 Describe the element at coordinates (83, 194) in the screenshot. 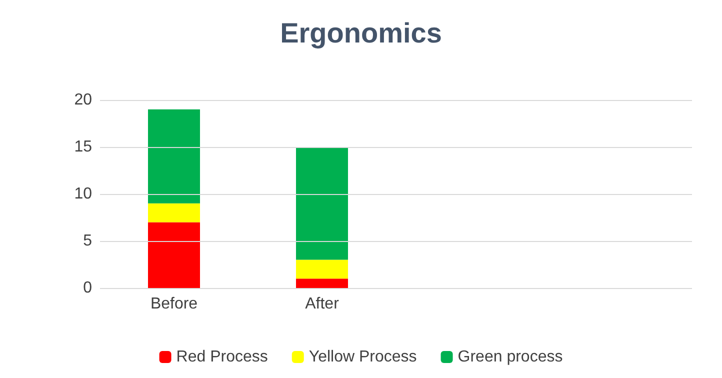

I see `y-tick-label: 10` at that location.